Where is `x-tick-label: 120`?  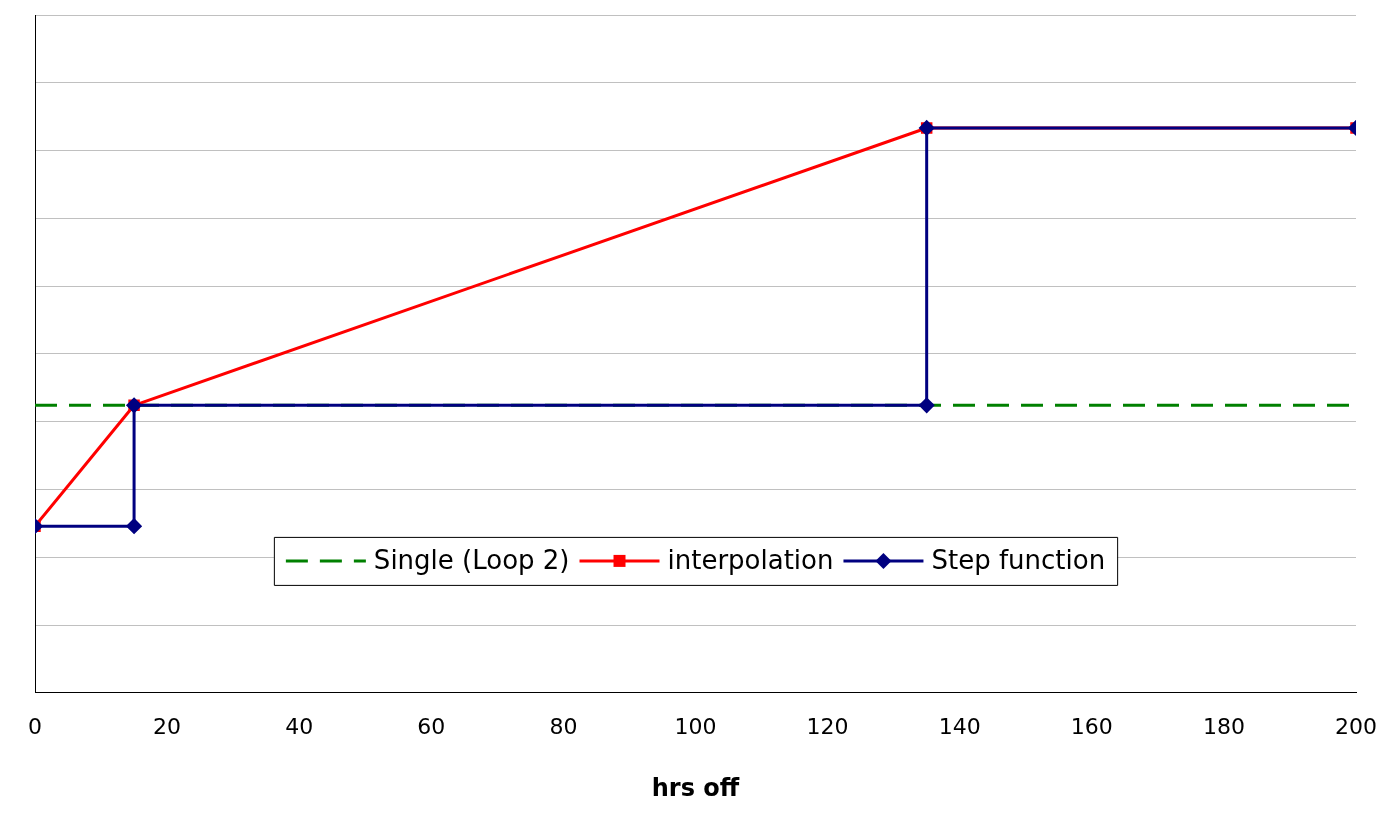
x-tick-label: 120 is located at coordinates (827, 726).